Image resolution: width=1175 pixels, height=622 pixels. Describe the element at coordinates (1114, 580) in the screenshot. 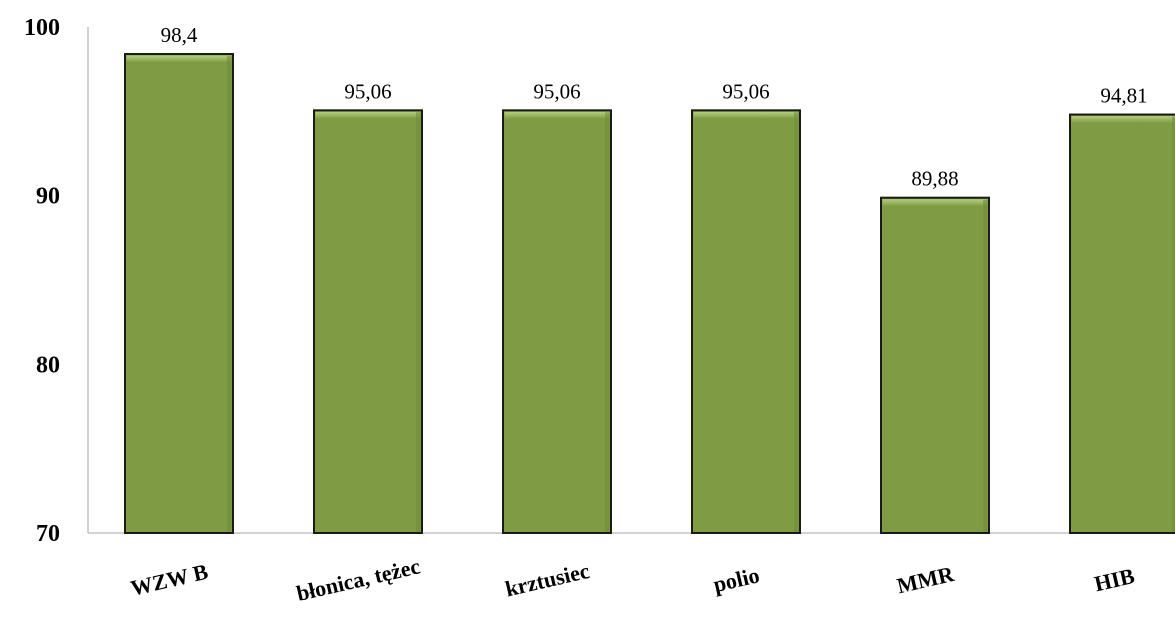

I see `x-tick-label-5: HIB` at that location.